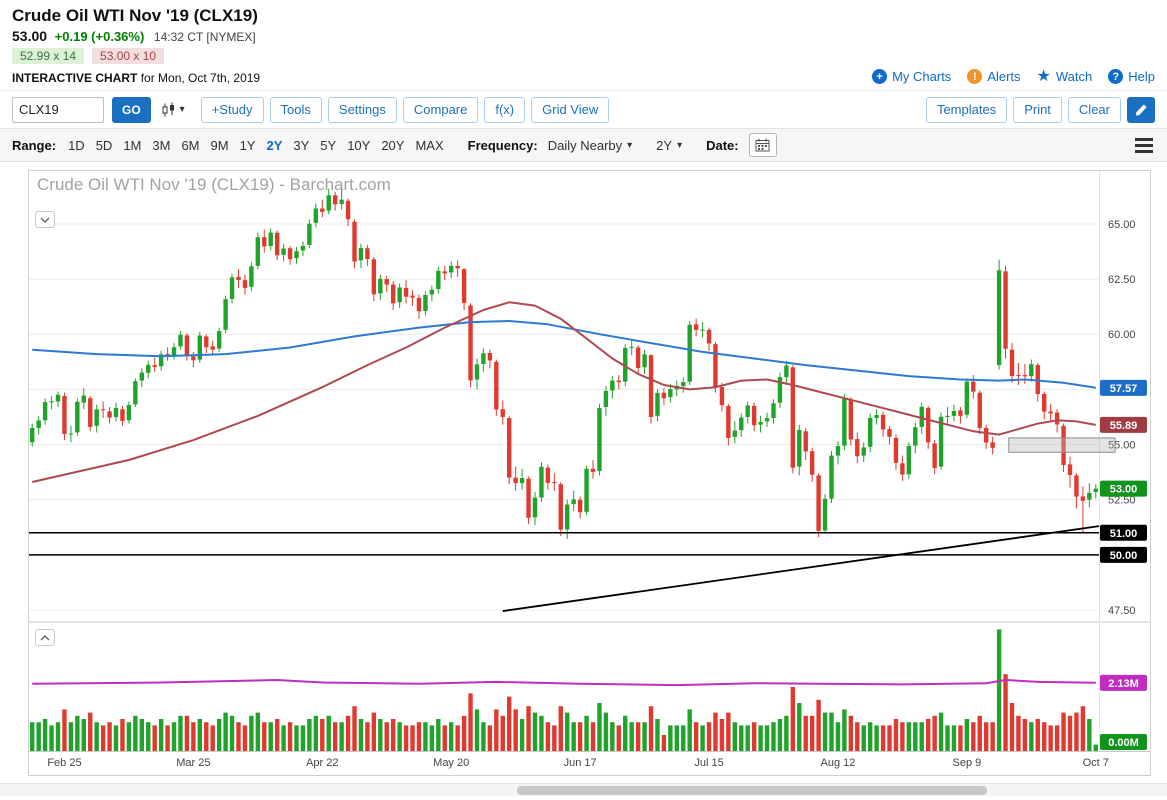 The image size is (1167, 800). Describe the element at coordinates (564, 354) in the screenshot. I see `blue-moving-average` at that location.